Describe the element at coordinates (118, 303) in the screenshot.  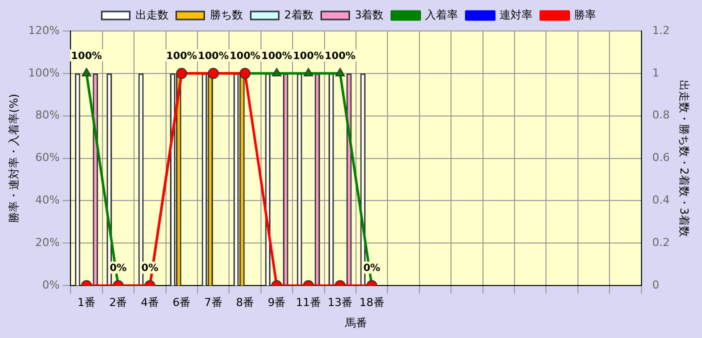
I see `x-tick-label: 2番` at that location.